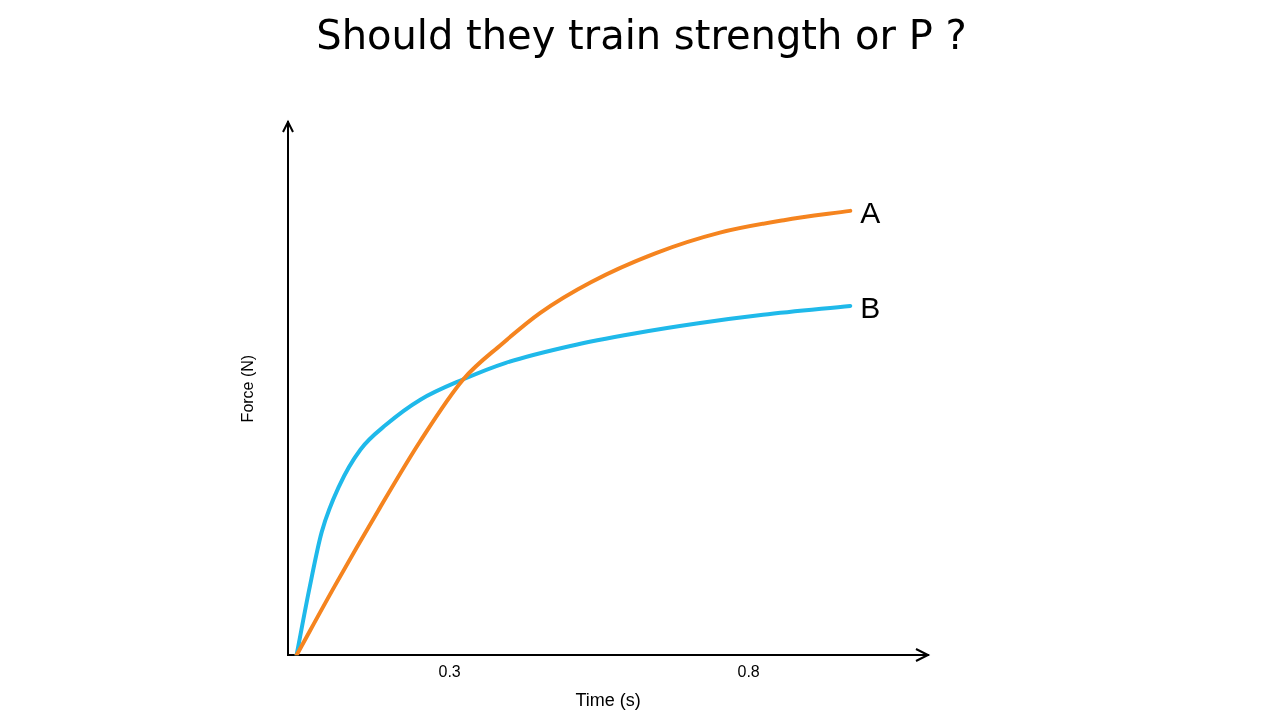  Describe the element at coordinates (608, 700) in the screenshot. I see `x-axis-title: Time (s)` at that location.